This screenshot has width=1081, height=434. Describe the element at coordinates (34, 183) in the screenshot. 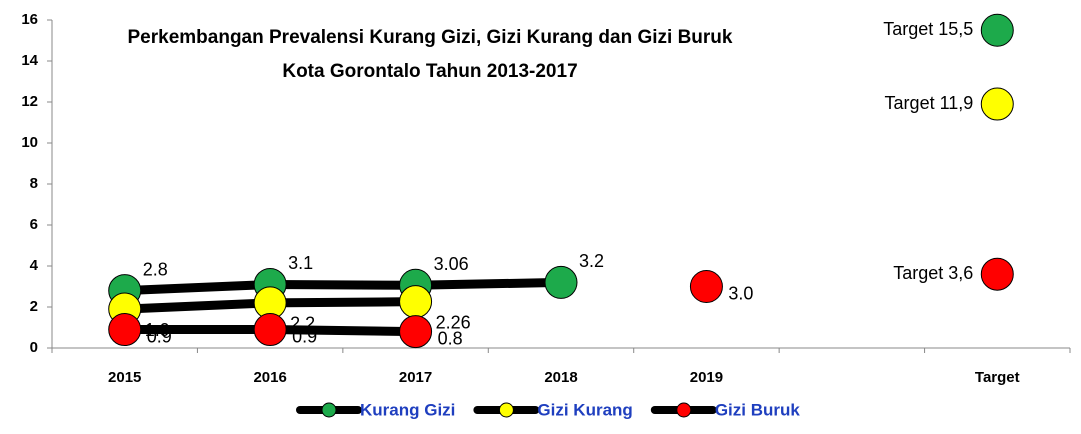

I see `y-tick-label: 8` at that location.